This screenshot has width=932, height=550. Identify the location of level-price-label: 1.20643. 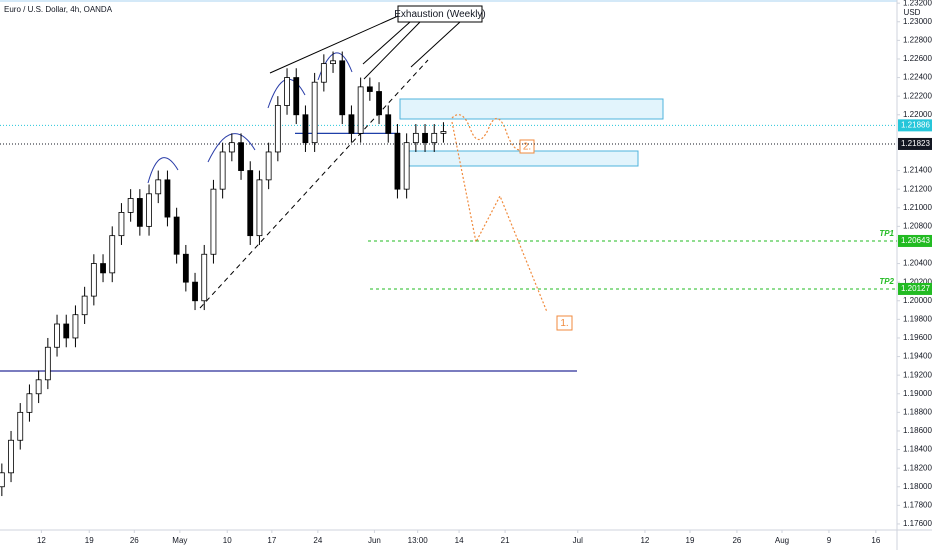
(915, 240).